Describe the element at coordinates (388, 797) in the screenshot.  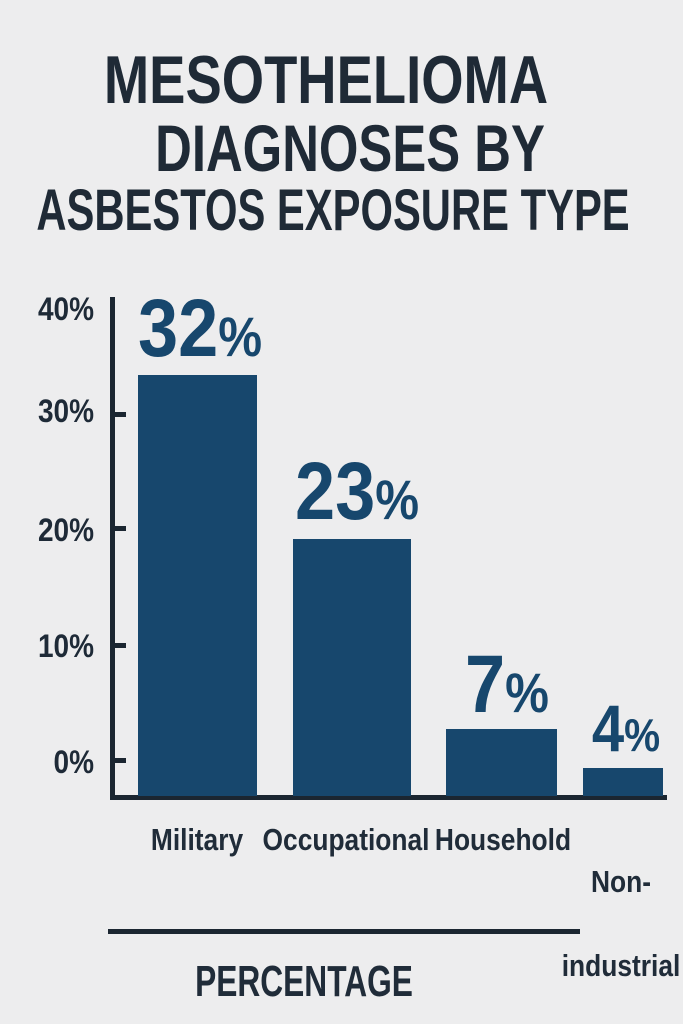
I see `x-axis-line` at that location.